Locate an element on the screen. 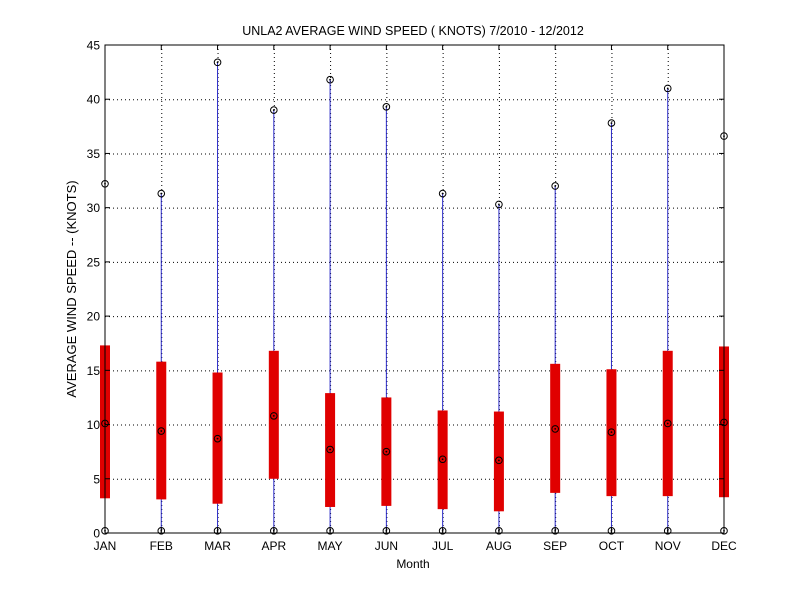 Image resolution: width=800 pixels, height=605 pixels. x-tick-label: APR is located at coordinates (273, 546).